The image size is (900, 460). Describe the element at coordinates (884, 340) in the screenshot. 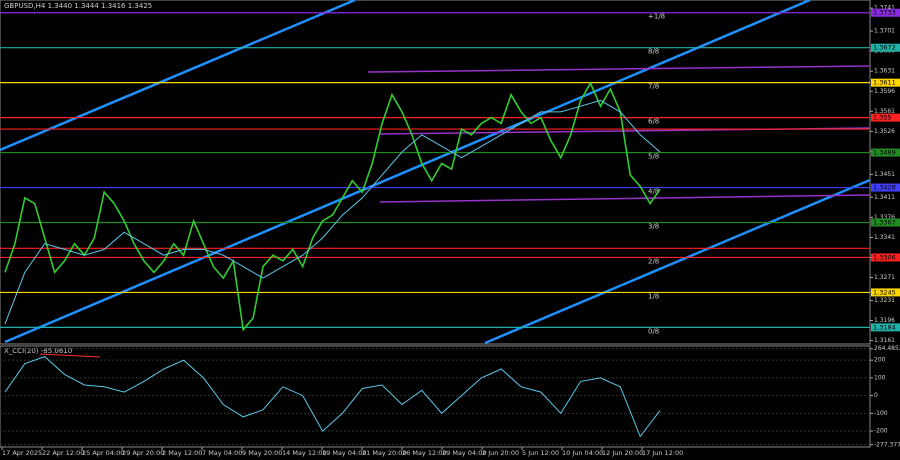

I see `y-tick-label: 1.3161` at that location.